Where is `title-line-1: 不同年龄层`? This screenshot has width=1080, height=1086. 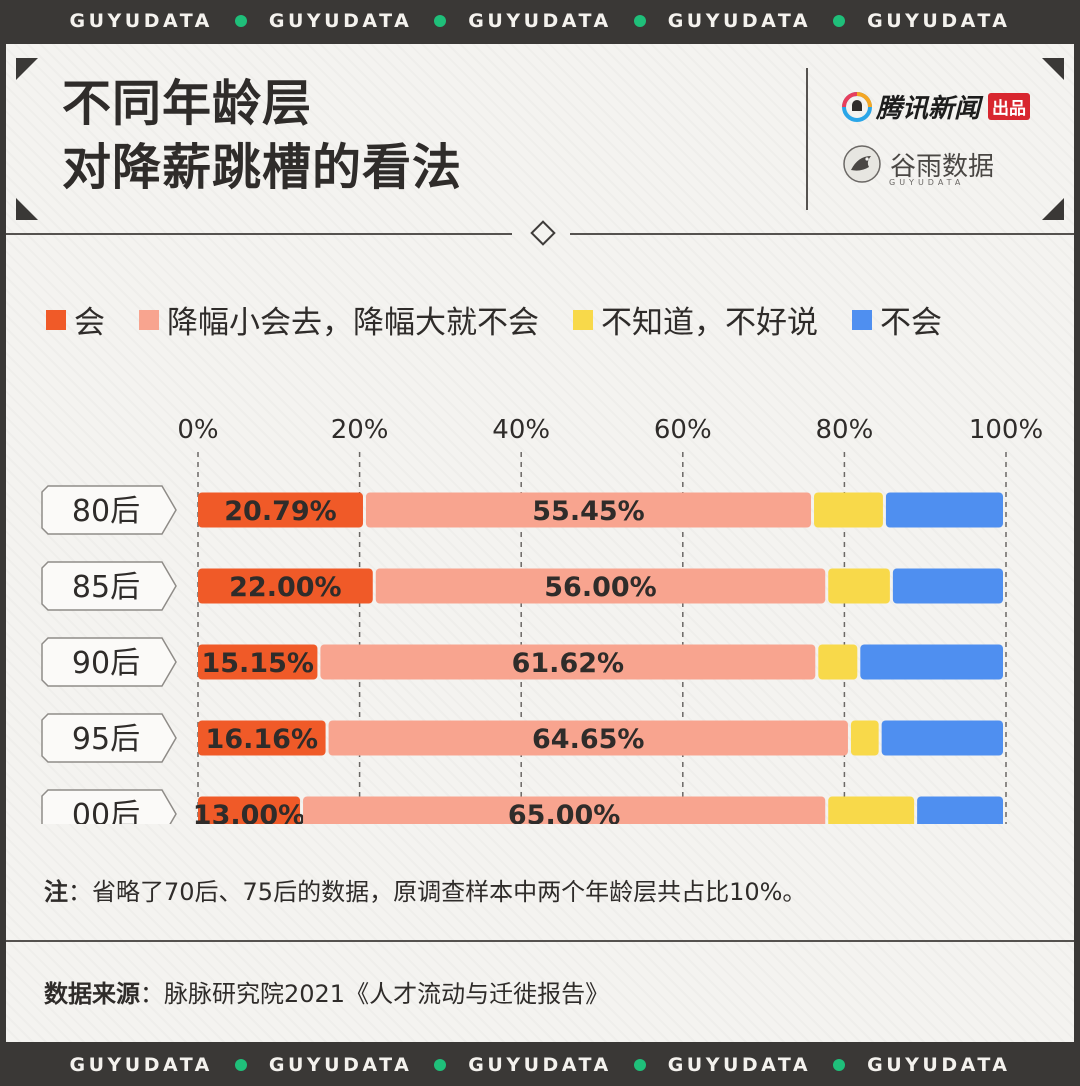 title-line-1: 不同年龄层 is located at coordinates (187, 103).